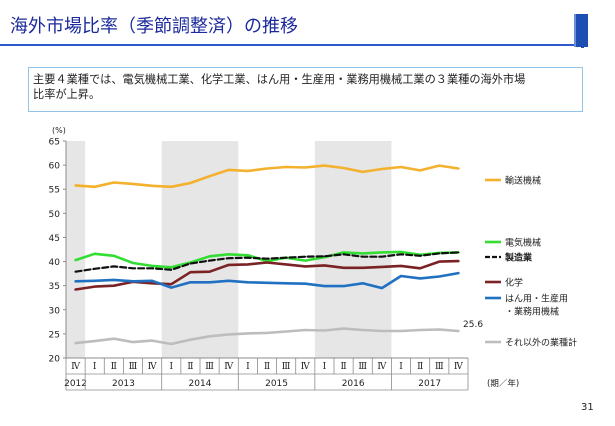 The height and width of the screenshot is (426, 615). What do you see at coordinates (123, 384) in the screenshot?
I see `year-tick-label: 2013` at bounding box center [123, 384].